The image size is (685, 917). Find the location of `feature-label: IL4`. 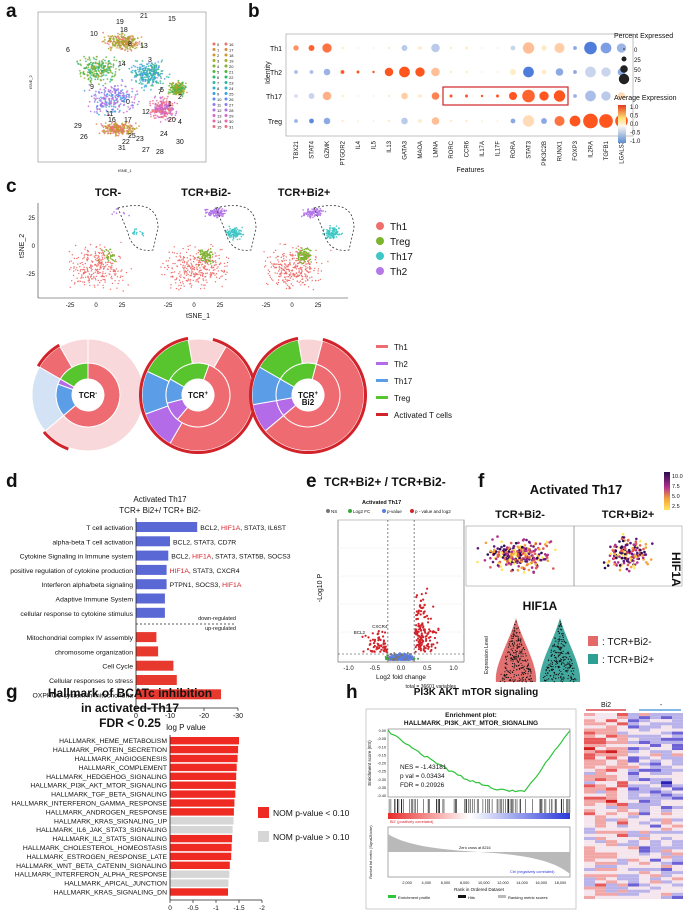

feature-label: IL4 is located at coordinates (359, 144).